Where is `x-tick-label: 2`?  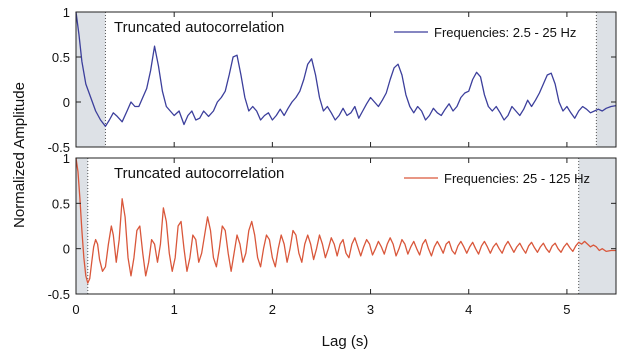
x-tick-label: 2 is located at coordinates (272, 309).